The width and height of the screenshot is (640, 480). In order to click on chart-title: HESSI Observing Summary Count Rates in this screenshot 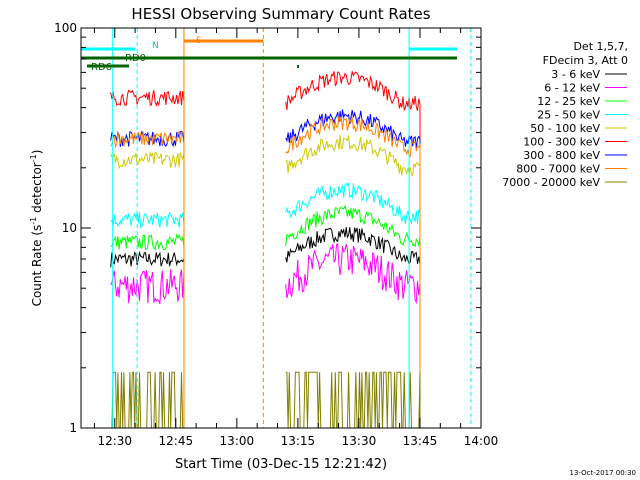, I will do `click(280, 14)`.